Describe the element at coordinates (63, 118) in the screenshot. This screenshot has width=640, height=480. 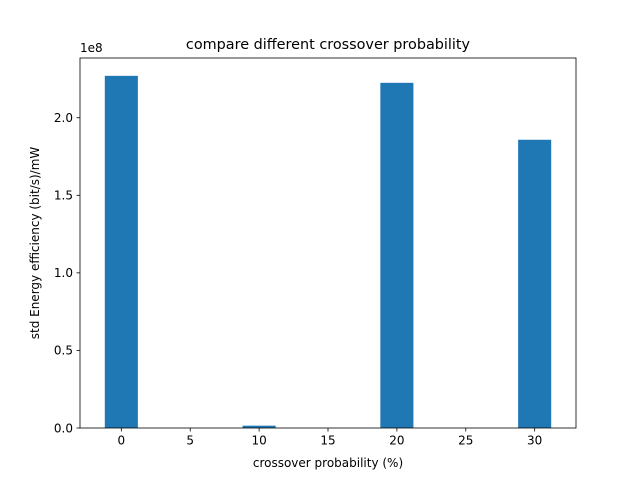
I see `y-tick-label: 2.0` at that location.